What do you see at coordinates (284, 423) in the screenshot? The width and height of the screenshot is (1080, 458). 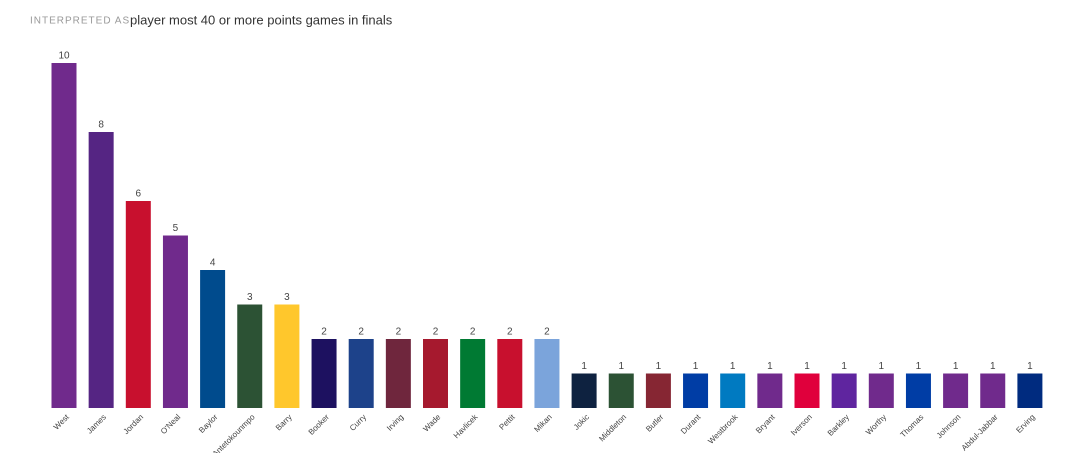 I see `x-tick-label: Barry` at bounding box center [284, 423].